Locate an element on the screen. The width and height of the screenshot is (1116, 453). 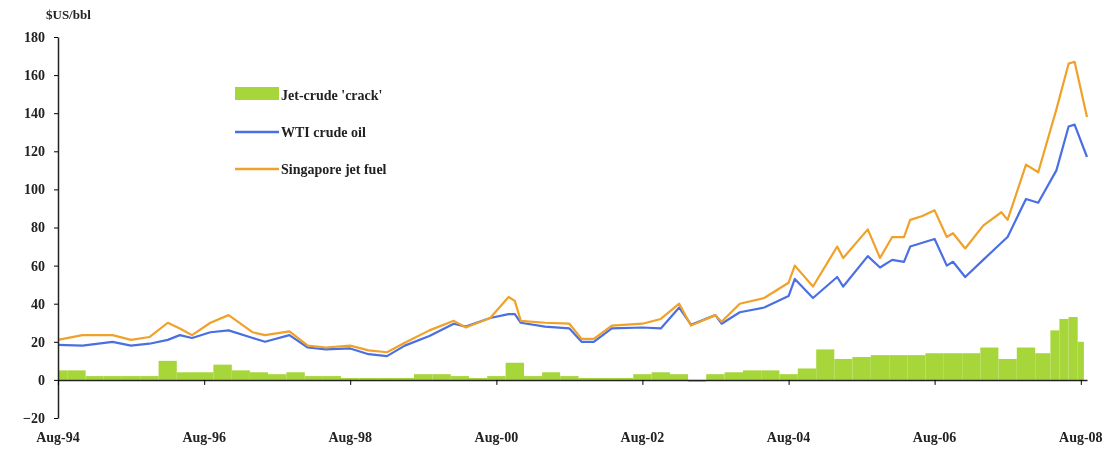
x-tick-label: Aug-06 is located at coordinates (934, 437).